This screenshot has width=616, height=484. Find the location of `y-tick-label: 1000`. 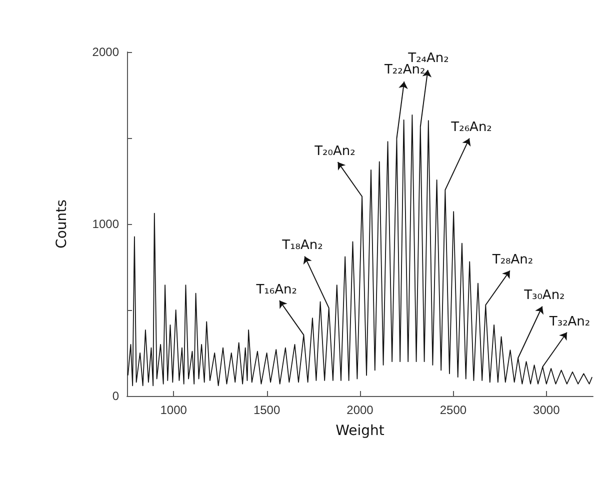

y-tick-label: 1000 is located at coordinates (106, 224).